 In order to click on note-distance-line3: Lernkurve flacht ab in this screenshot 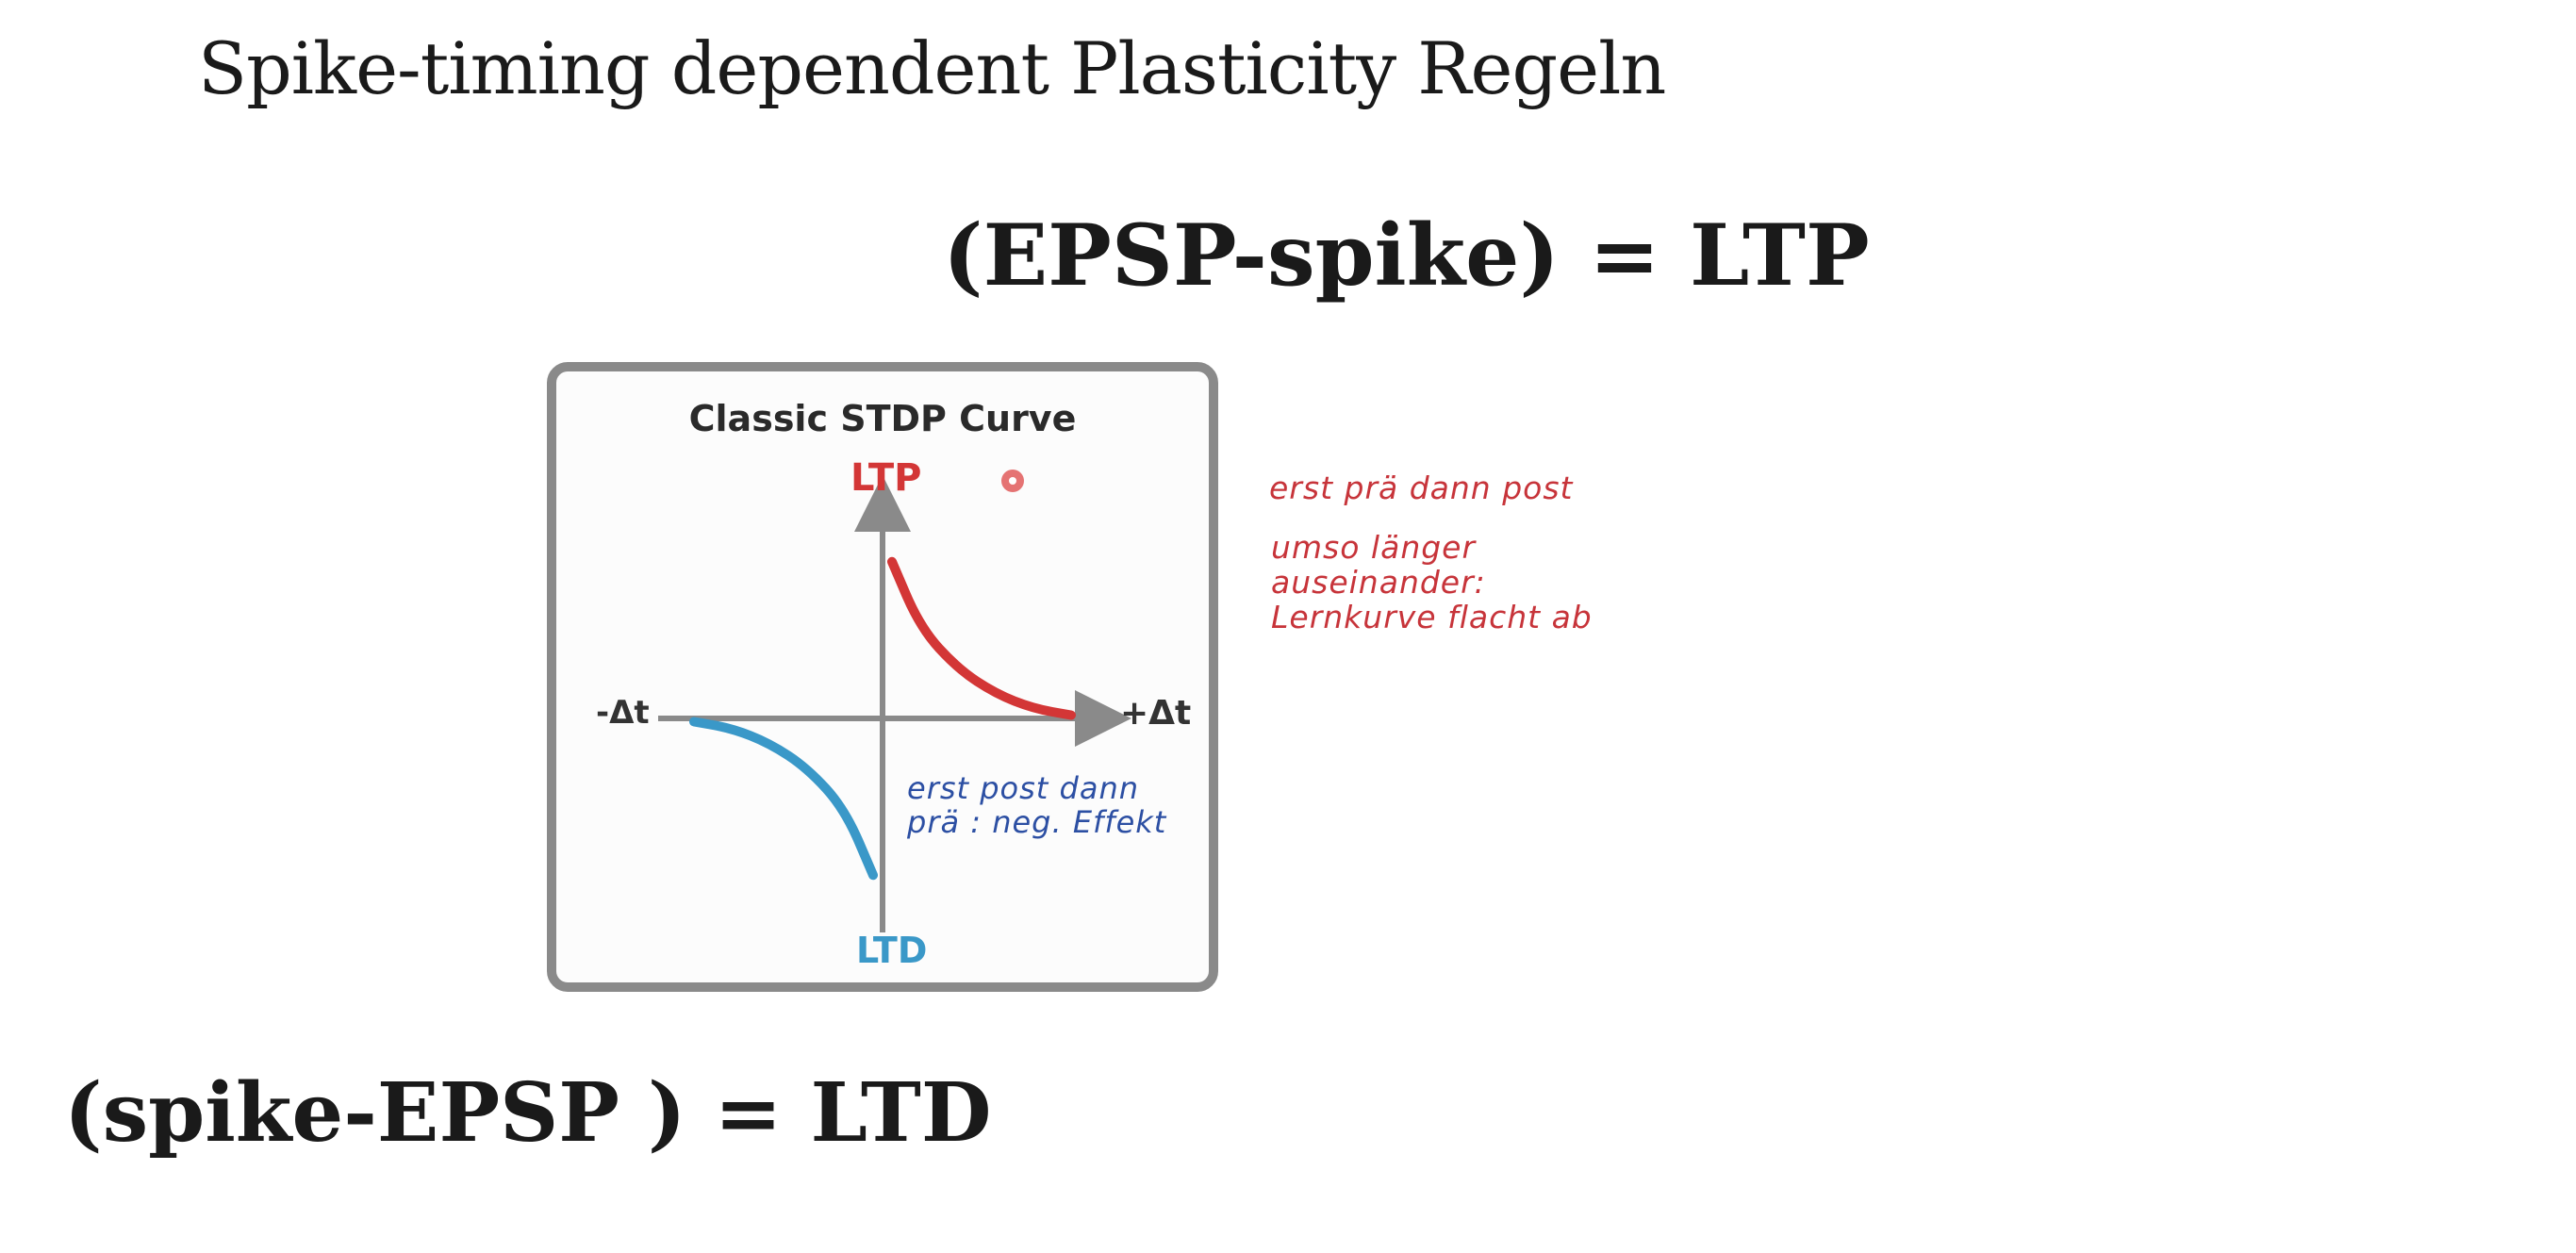, I will do `click(1432, 617)`.